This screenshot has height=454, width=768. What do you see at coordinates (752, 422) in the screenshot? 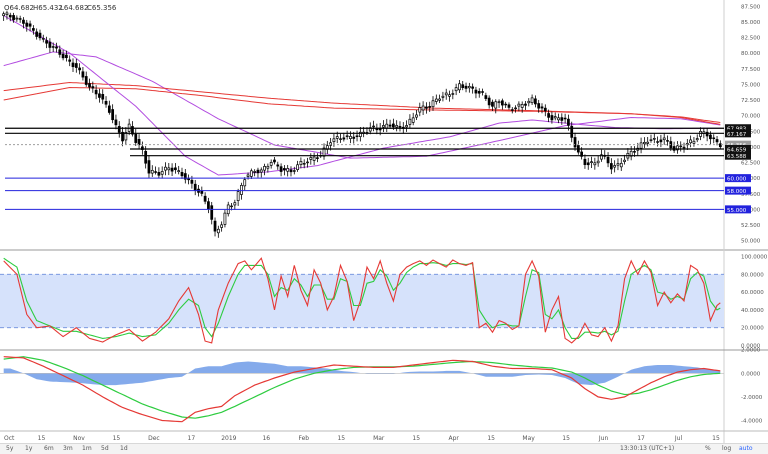
I see `macd-tick-label: -4.0000` at bounding box center [752, 422].